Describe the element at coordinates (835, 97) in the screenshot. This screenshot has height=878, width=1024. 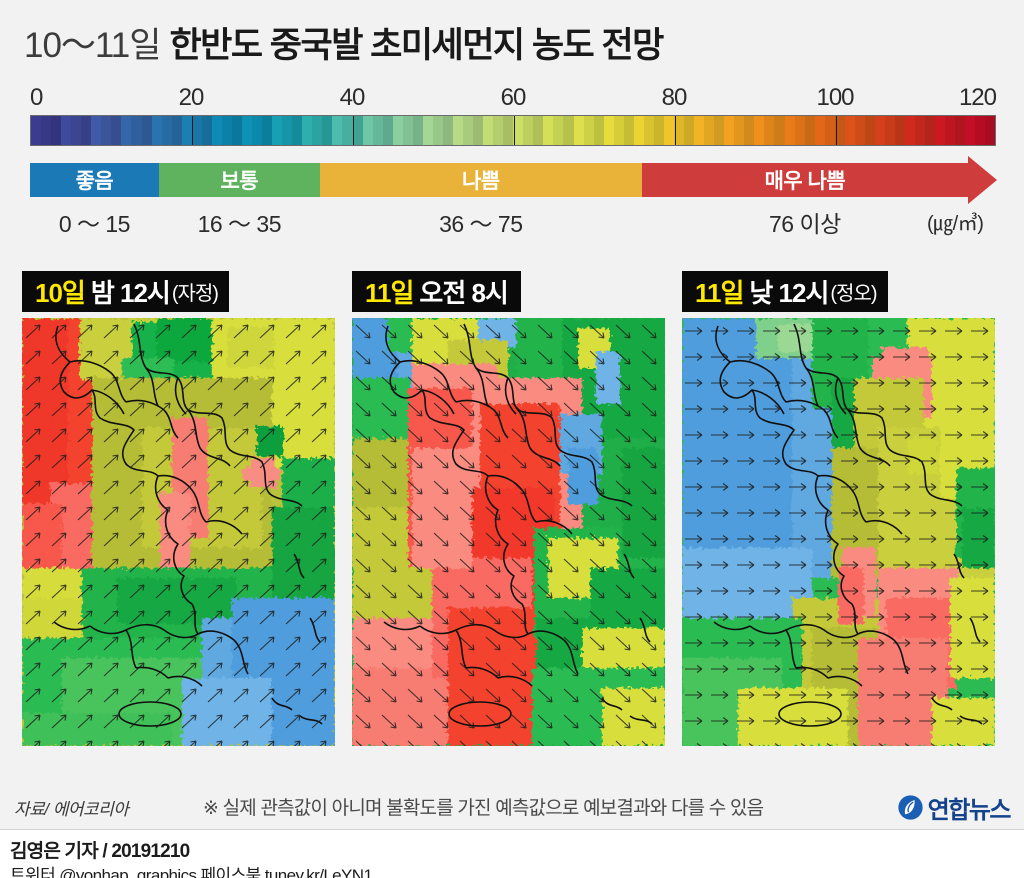
I see `colorbar-tick: 100` at that location.